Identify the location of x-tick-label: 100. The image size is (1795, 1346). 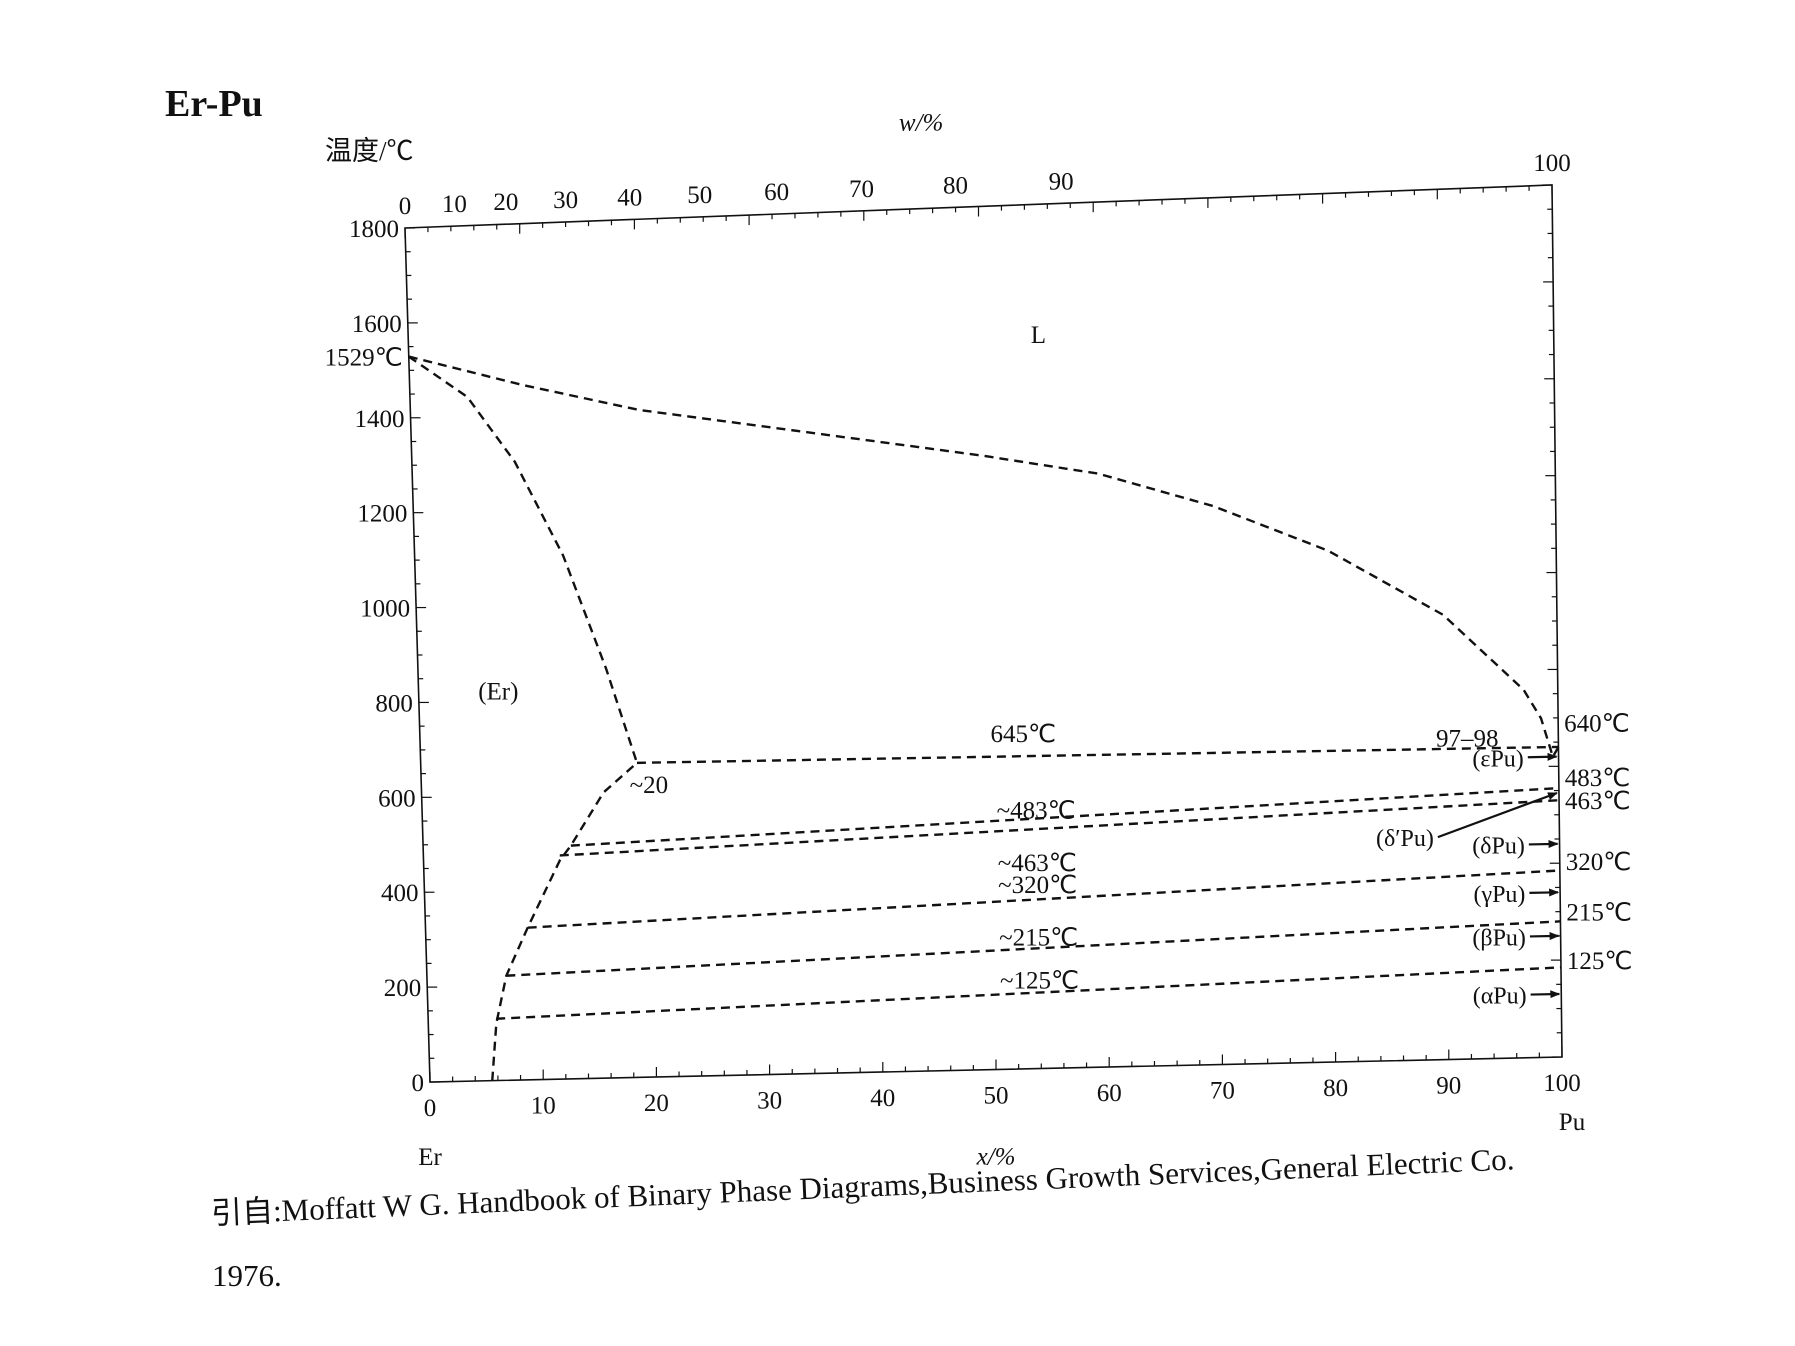
(1562, 1083).